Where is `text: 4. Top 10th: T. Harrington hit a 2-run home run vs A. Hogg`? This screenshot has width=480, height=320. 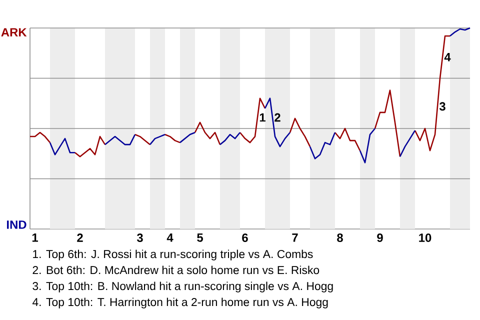
text: 4. Top 10th: T. Harrington hit a 2-run home run vs A. Hogg is located at coordinates (180, 303).